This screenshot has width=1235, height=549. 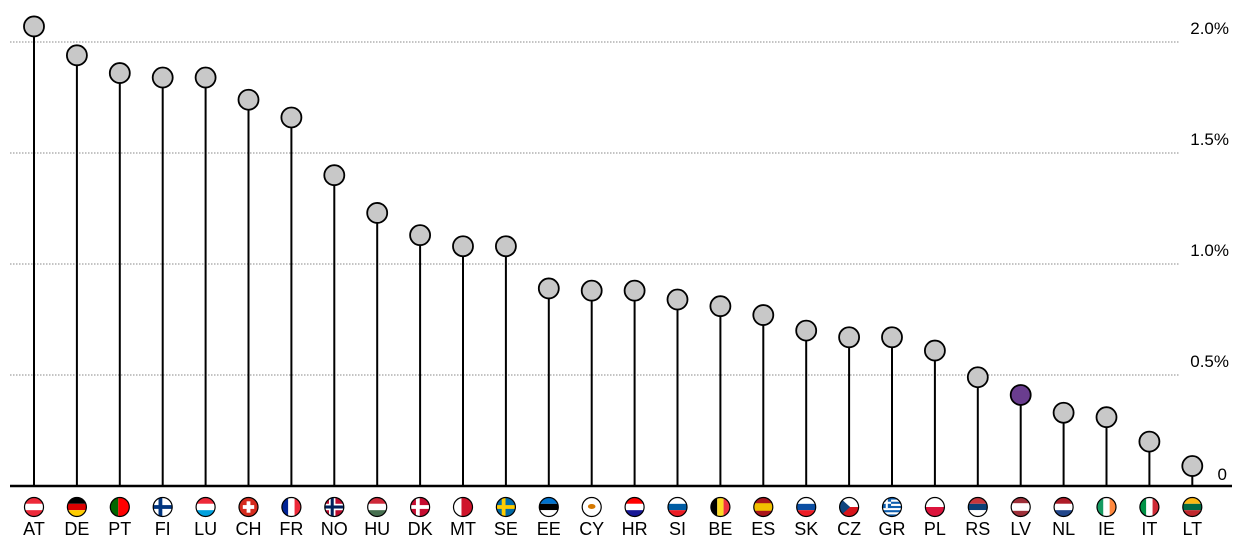 I want to click on x-tick-label: ES, so click(x=763, y=529).